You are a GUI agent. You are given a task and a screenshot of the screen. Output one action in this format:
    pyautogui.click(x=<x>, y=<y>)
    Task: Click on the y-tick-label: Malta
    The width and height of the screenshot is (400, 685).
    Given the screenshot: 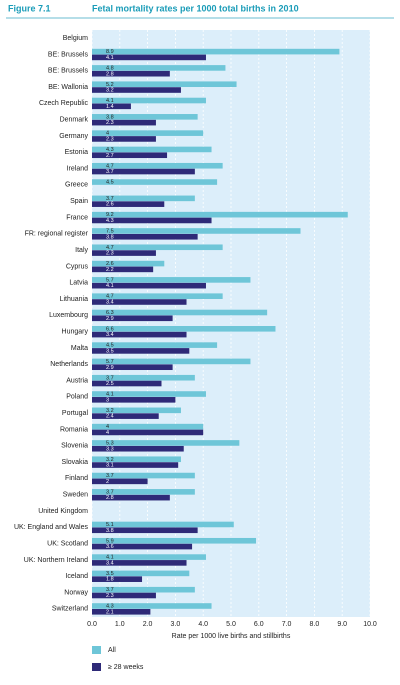 What is the action you would take?
    pyautogui.click(x=79, y=348)
    